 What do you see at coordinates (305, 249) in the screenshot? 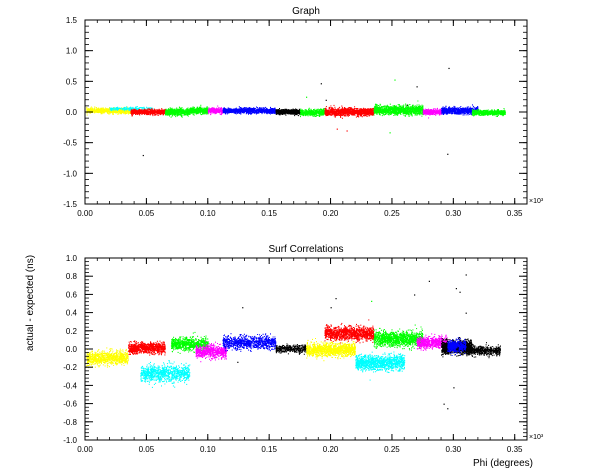
I see `chart-title: Surf Correlations` at bounding box center [305, 249].